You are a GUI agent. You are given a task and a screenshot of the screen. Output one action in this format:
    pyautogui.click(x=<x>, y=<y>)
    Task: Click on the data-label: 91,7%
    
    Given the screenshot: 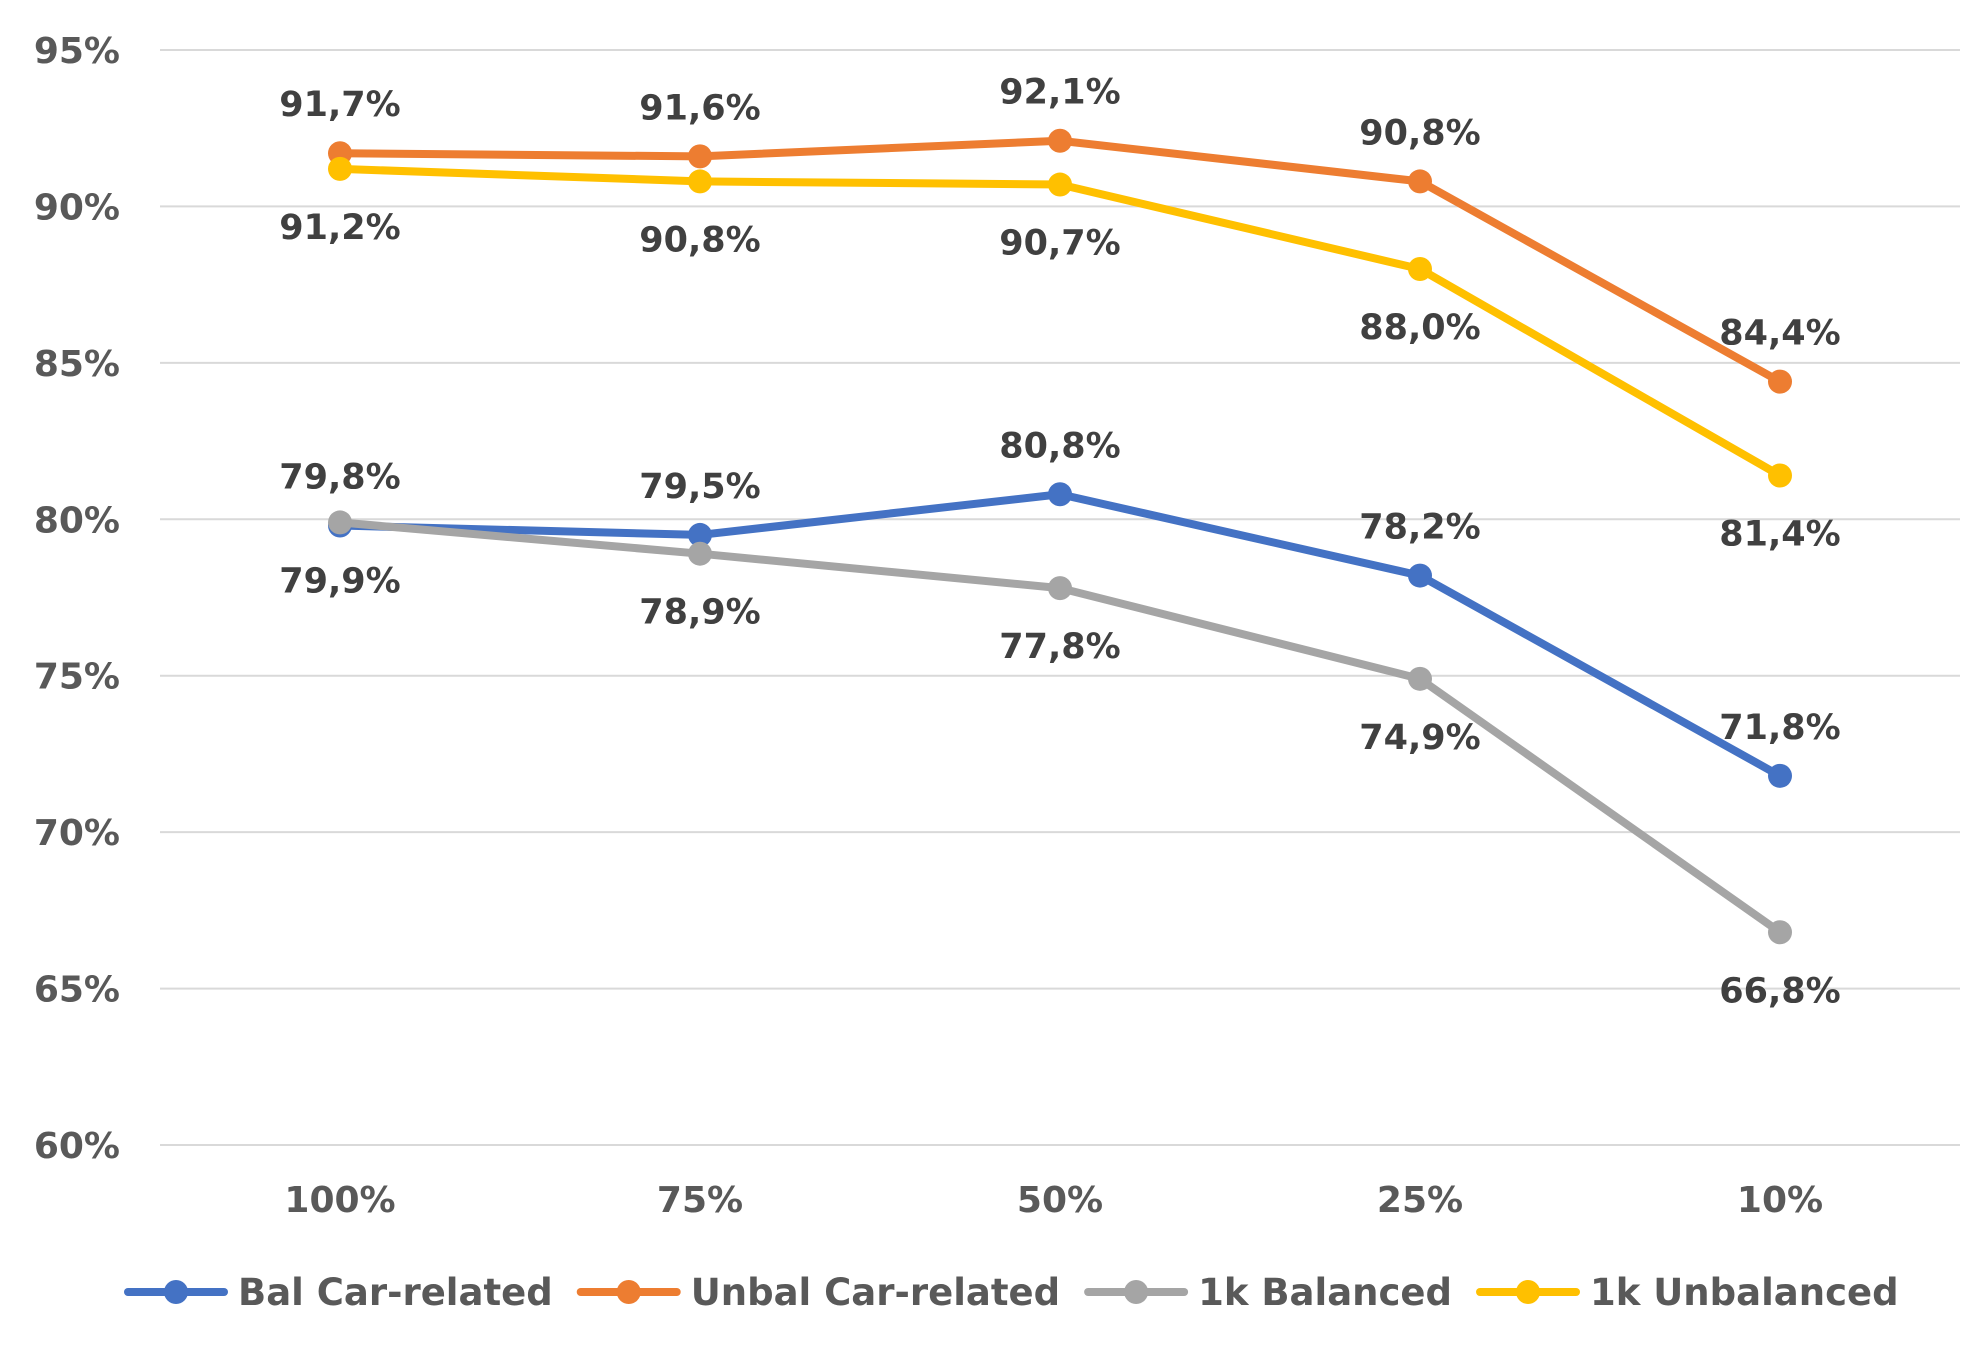 What is the action you would take?
    pyautogui.click(x=339, y=105)
    